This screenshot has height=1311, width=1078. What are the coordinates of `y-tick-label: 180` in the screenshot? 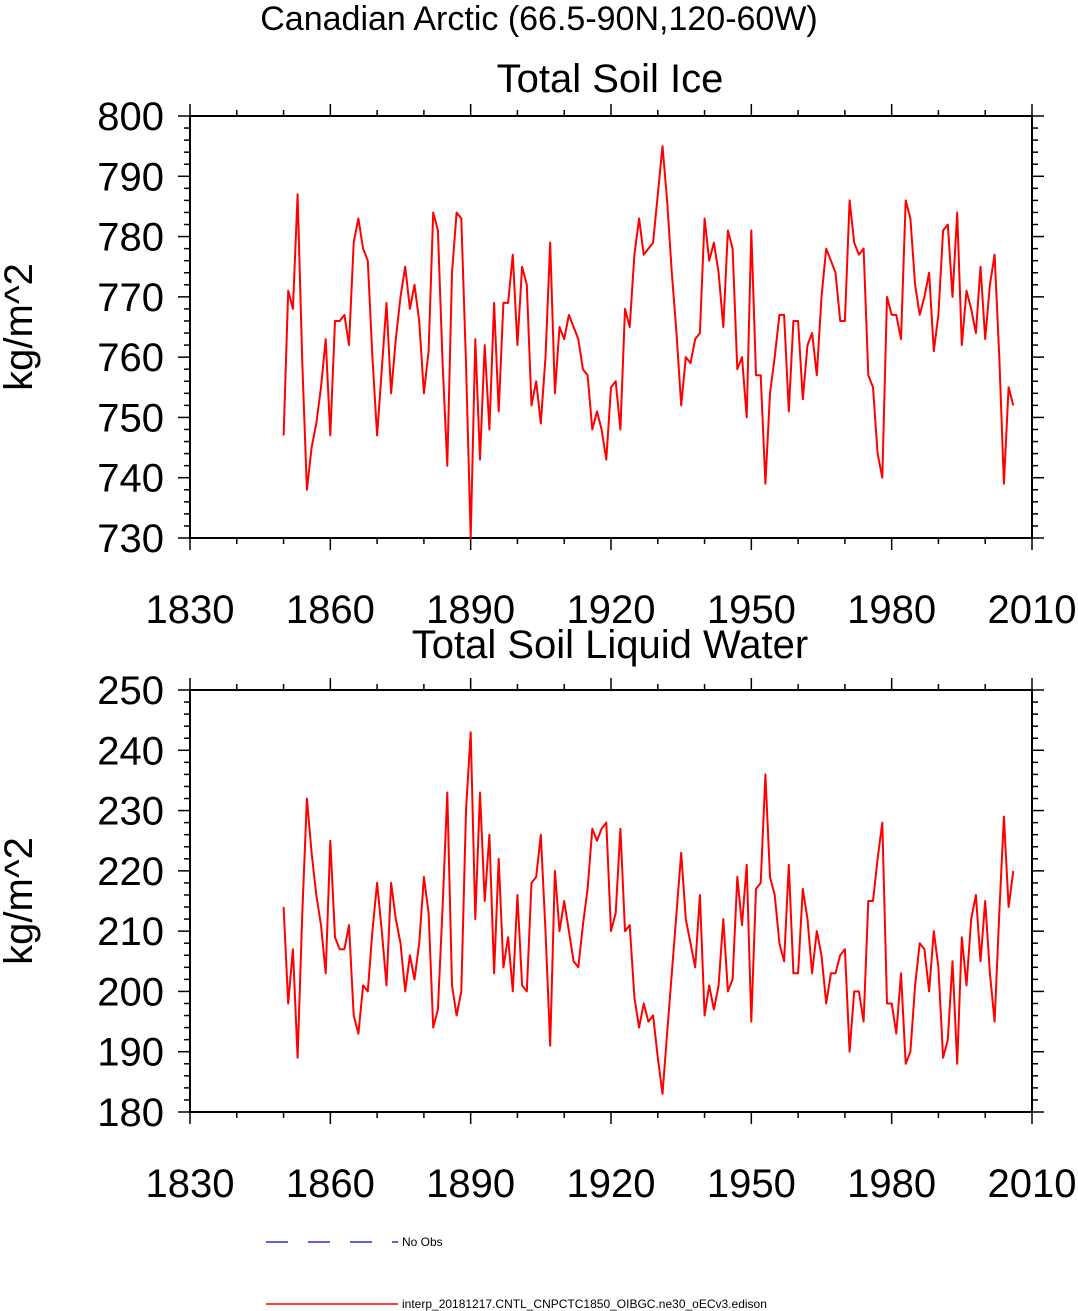 It's located at (130, 1113).